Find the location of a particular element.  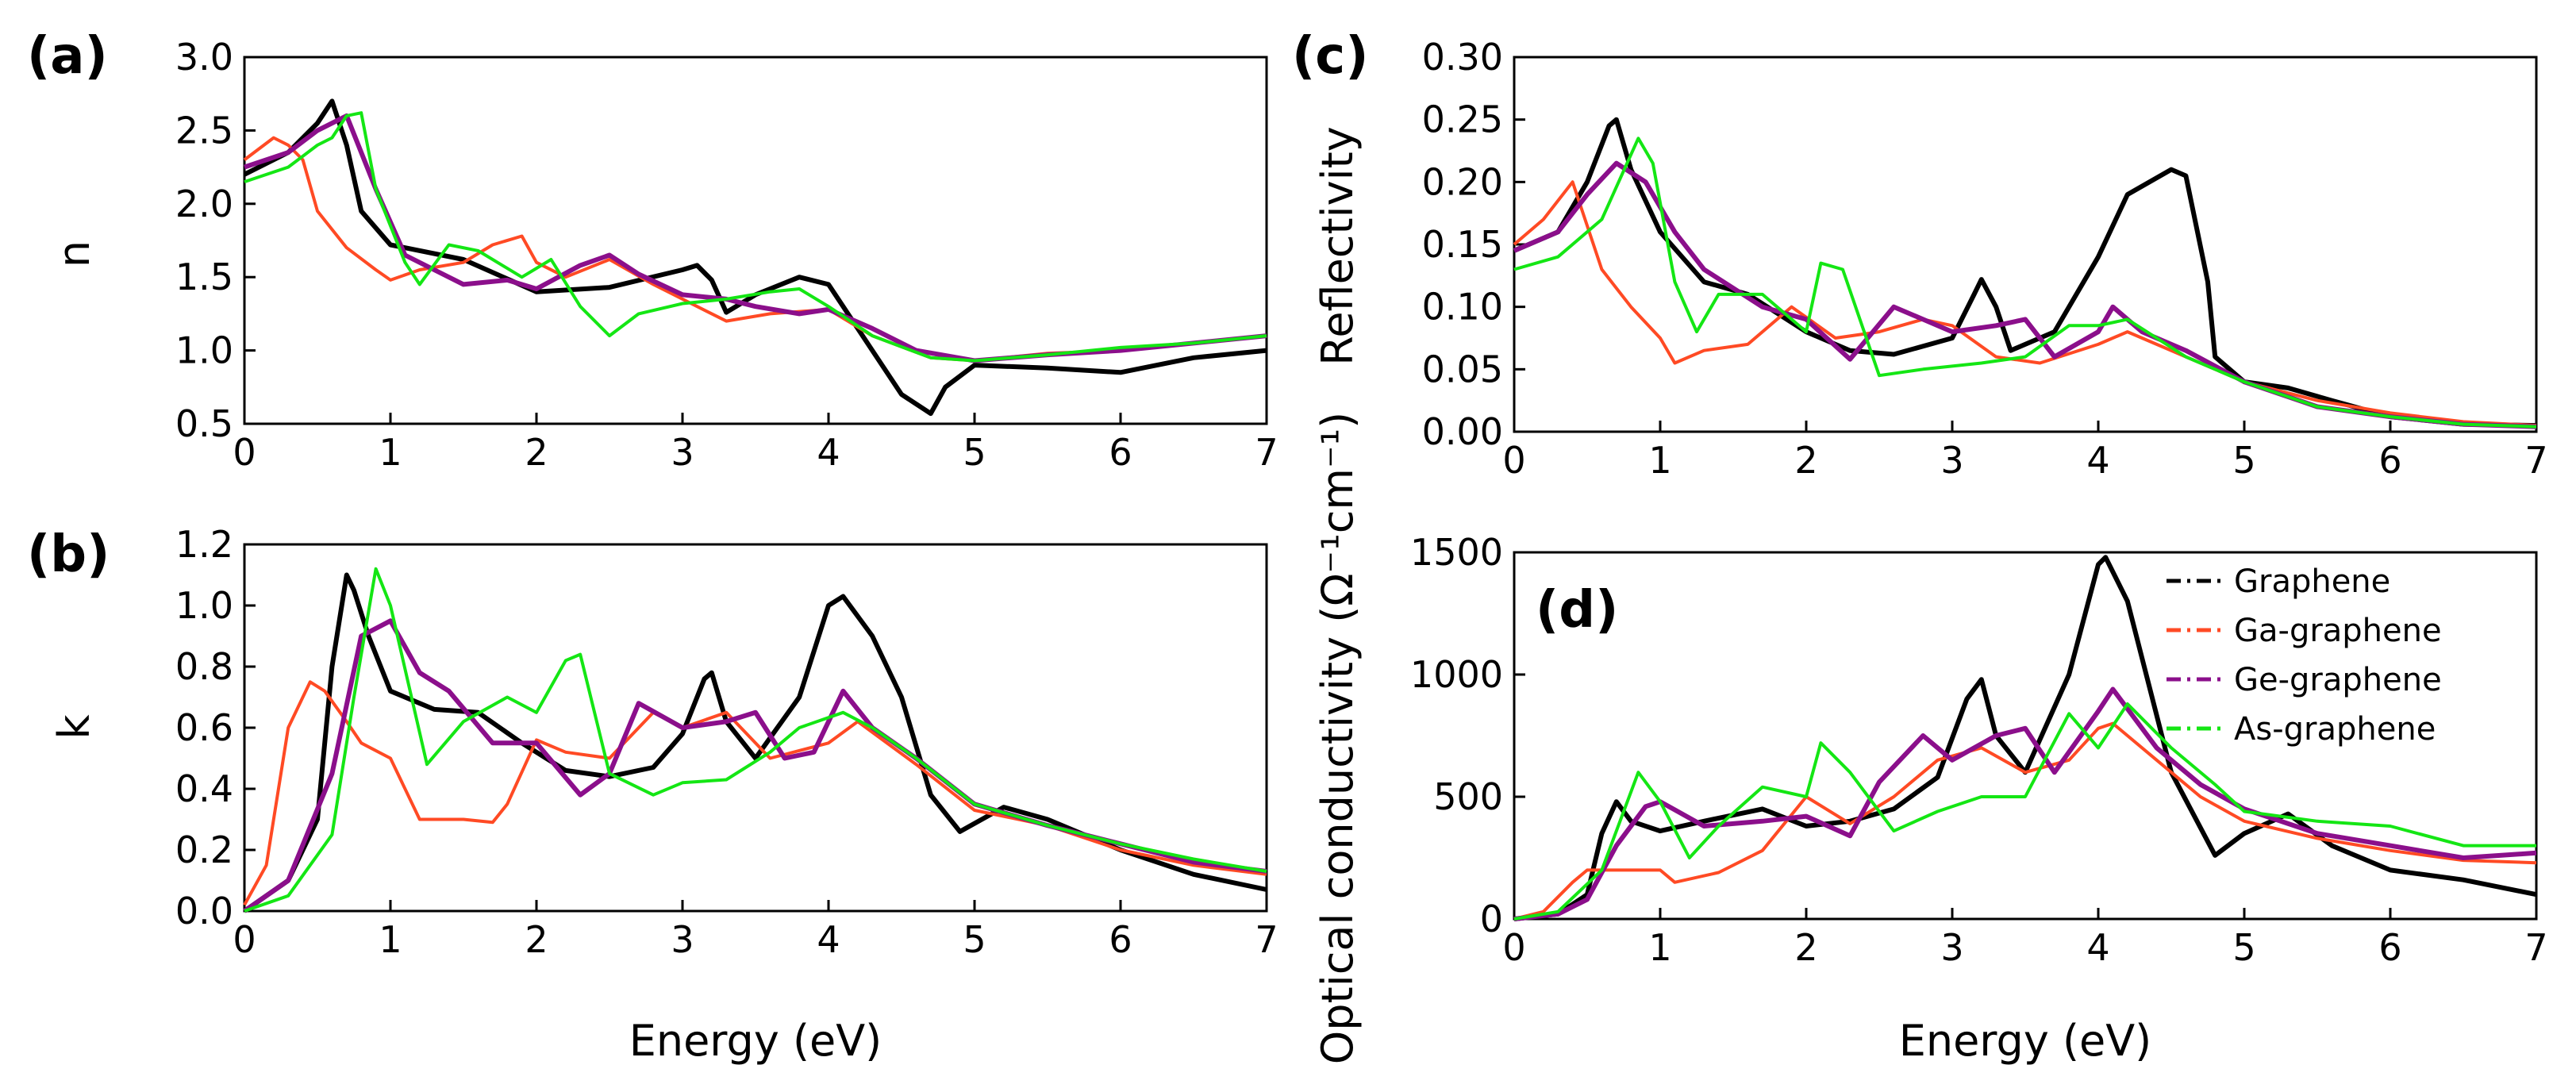

panel-a-lines is located at coordinates (755, 257).